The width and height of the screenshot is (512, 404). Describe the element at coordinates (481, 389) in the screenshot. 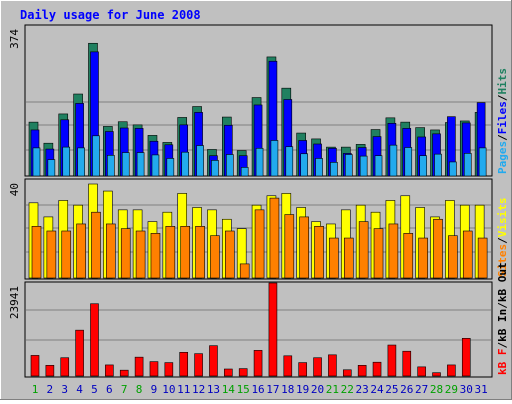

I see `x-tick-label-day-31: 31` at that location.